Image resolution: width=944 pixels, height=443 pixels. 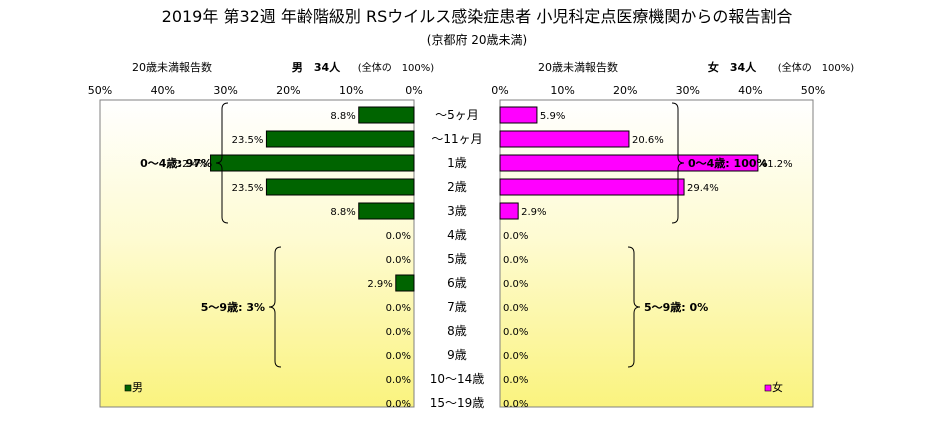 What do you see at coordinates (456, 139) in the screenshot?
I see `age-category-label: ～11ヶ月` at bounding box center [456, 139].